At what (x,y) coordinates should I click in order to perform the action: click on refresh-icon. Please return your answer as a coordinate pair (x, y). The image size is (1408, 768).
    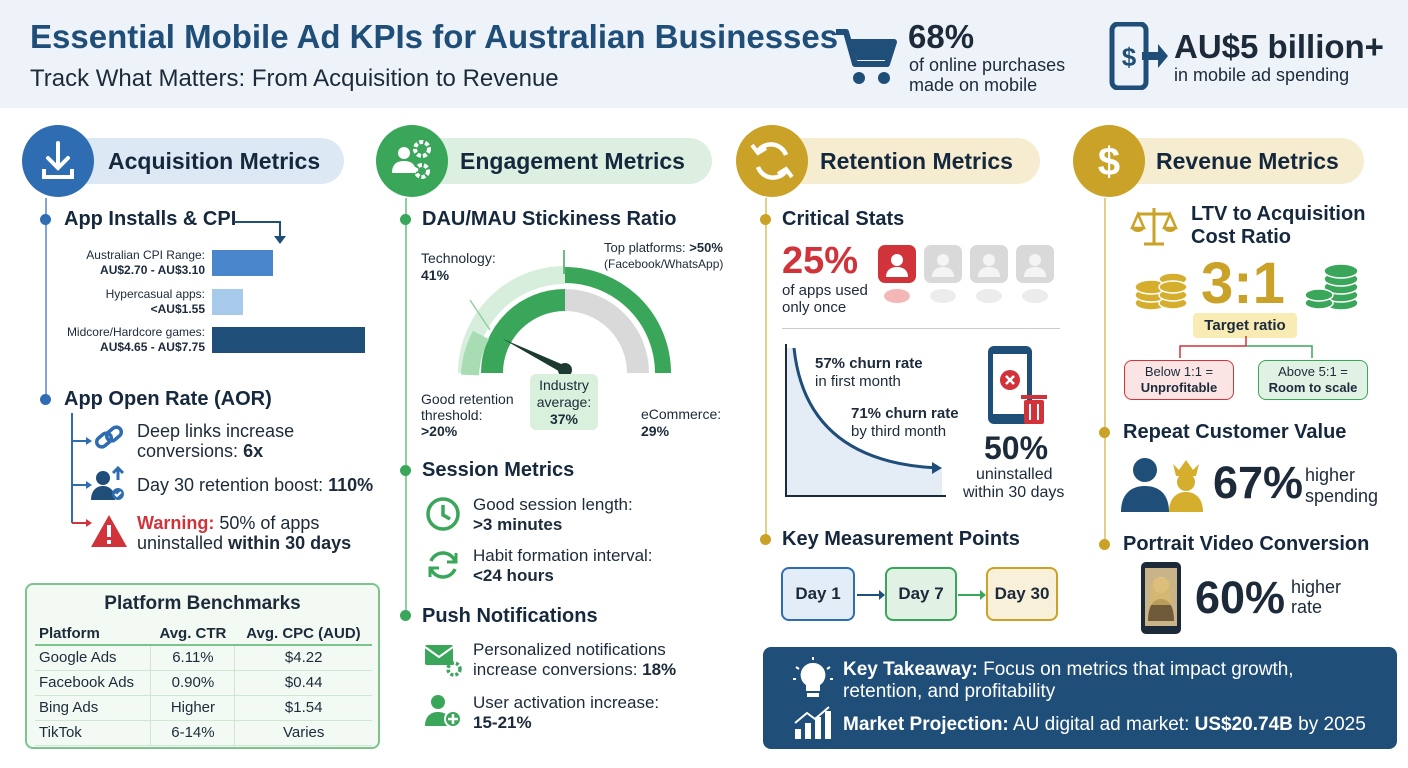
    Looking at the image, I should click on (443, 565).